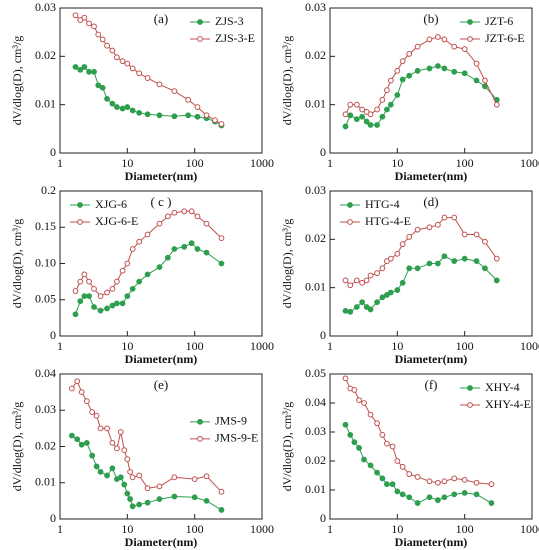 The height and width of the screenshot is (550, 539). Describe the element at coordinates (45, 7) in the screenshot. I see `y-tick-label: 0.03` at that location.